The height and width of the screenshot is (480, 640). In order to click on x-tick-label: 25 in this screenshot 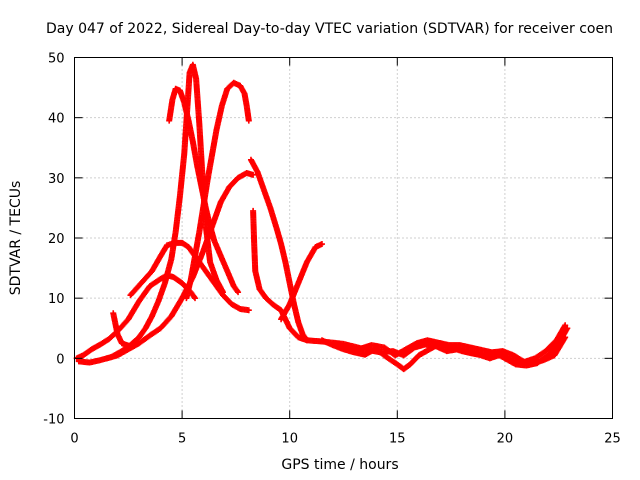, I will do `click(612, 439)`.